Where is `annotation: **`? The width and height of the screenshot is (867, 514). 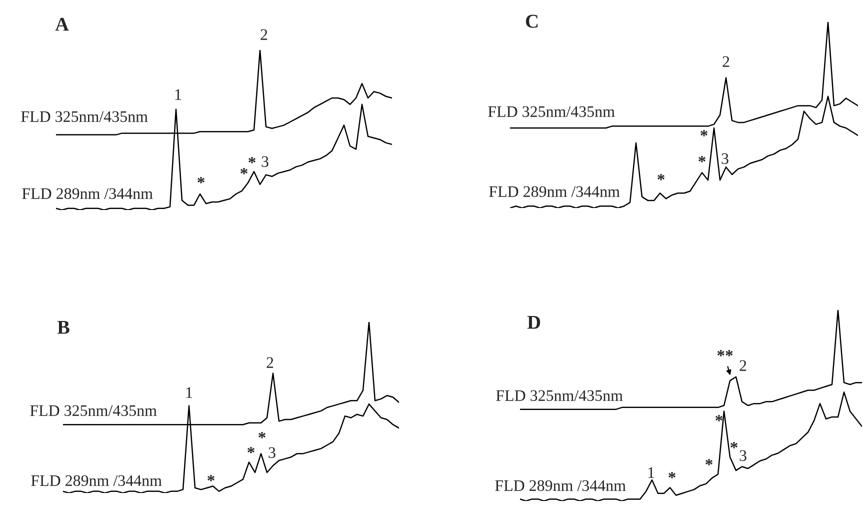 annotation: ** is located at coordinates (725, 353).